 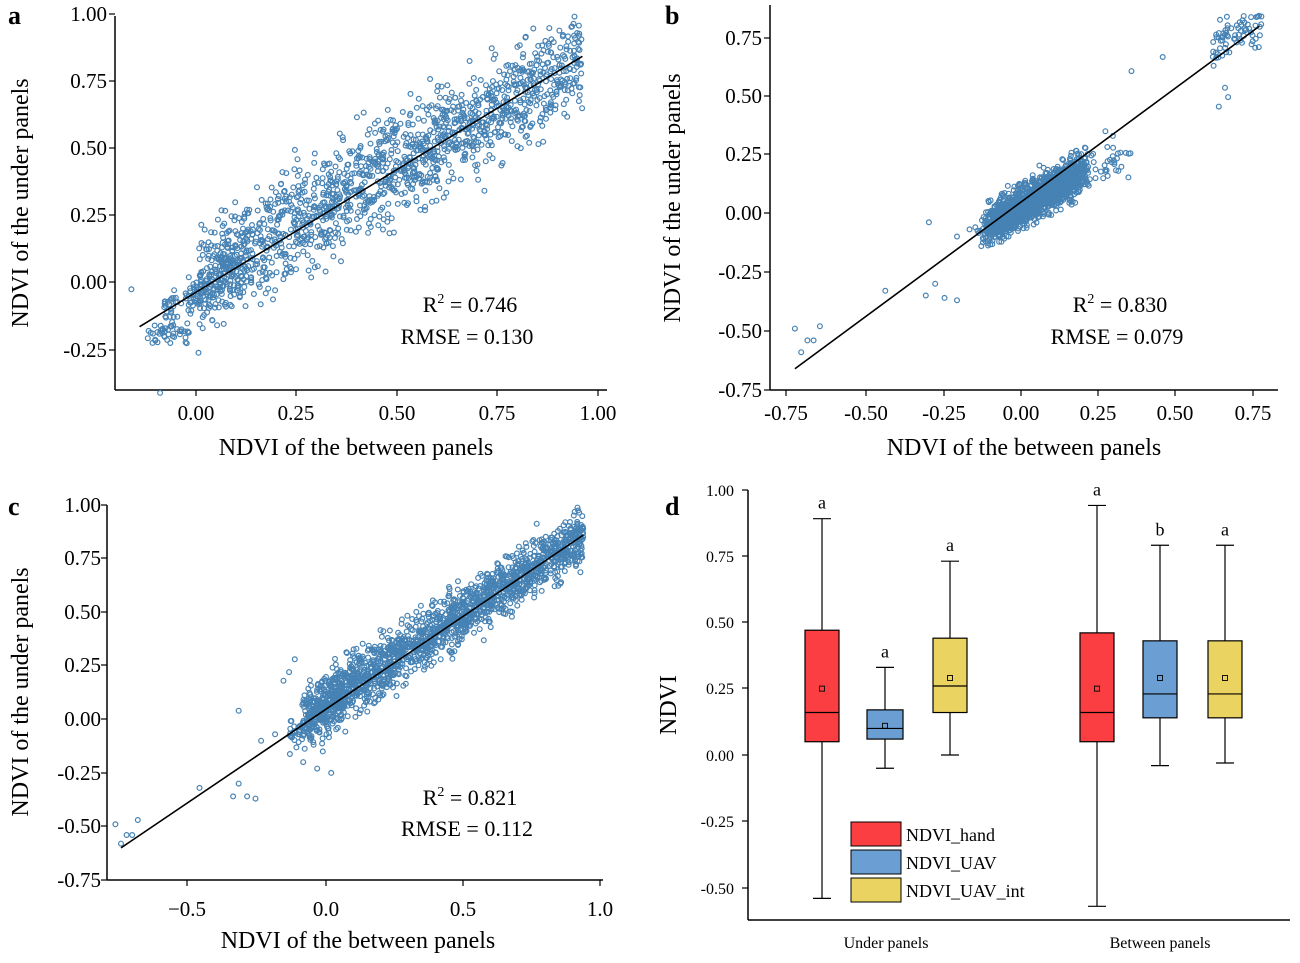 I want to click on r-squared-label: R2 = 0.830, so click(x=1120, y=304).